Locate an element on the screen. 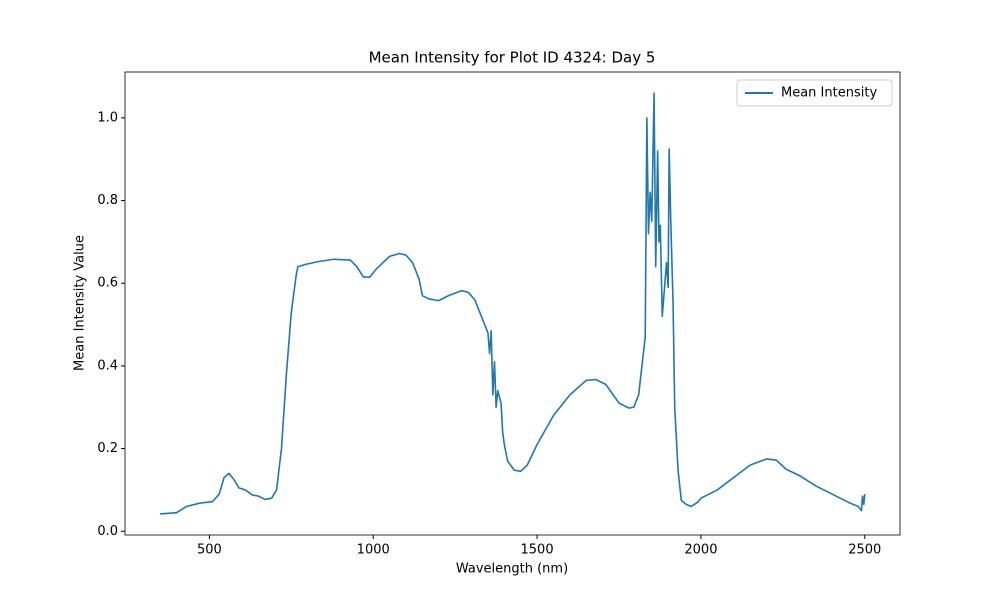 This screenshot has width=1000, height=600. y-tick-label: 0.2 is located at coordinates (107, 448).